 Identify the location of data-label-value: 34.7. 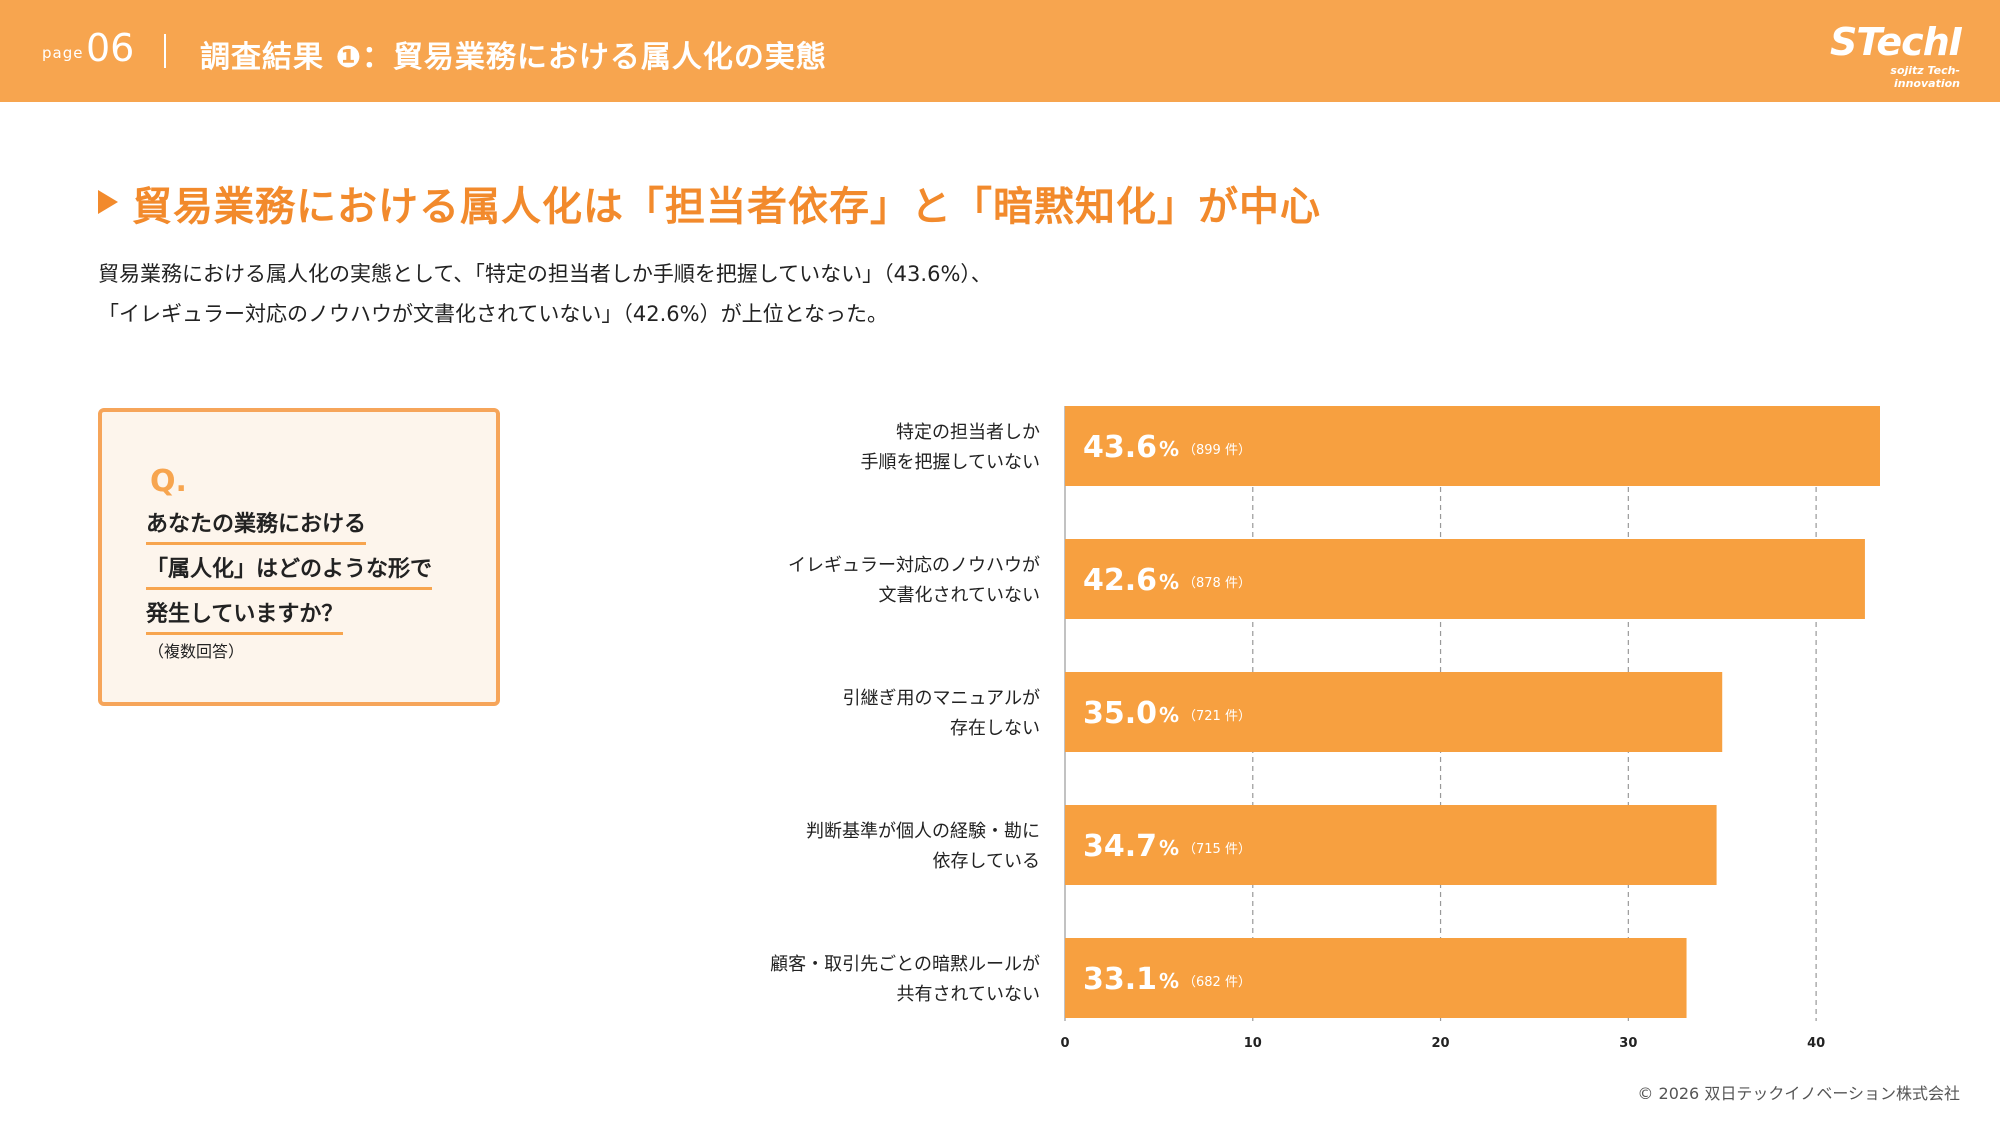
(1120, 846).